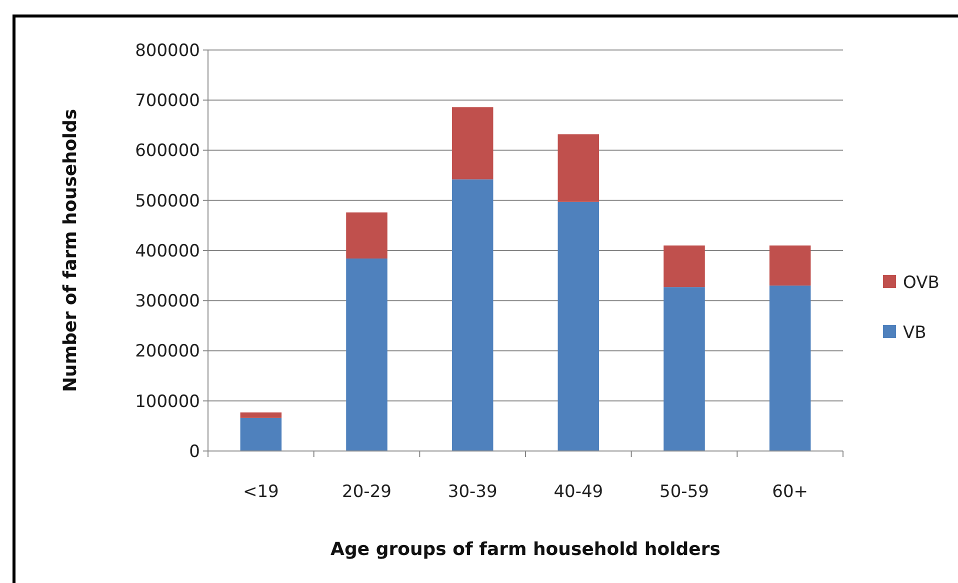  Describe the element at coordinates (473, 492) in the screenshot. I see `x-tick-label: 30-39` at that location.